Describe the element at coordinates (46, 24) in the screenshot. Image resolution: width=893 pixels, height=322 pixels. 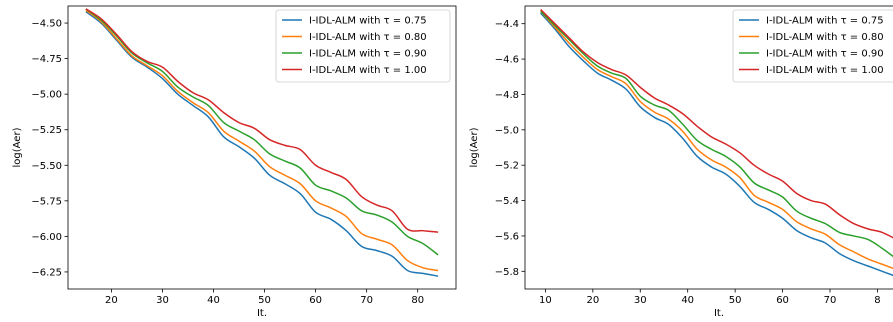
I see `y-tick-label: −4.50` at that location.